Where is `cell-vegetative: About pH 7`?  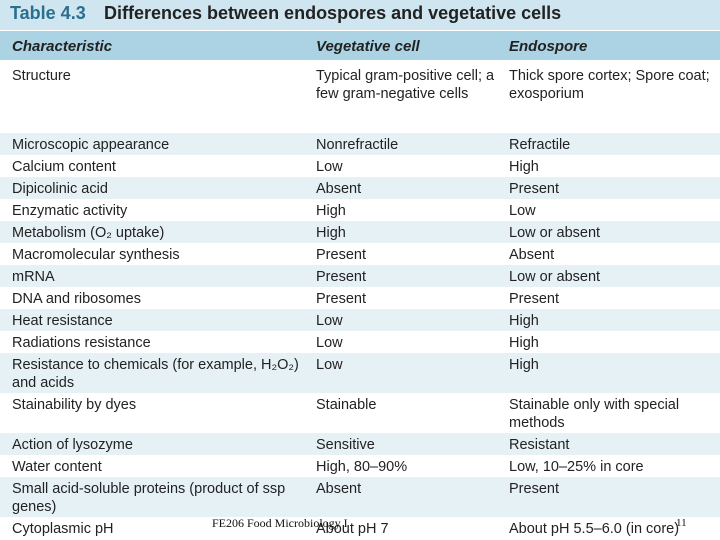 cell-vegetative: About pH 7 is located at coordinates (352, 529).